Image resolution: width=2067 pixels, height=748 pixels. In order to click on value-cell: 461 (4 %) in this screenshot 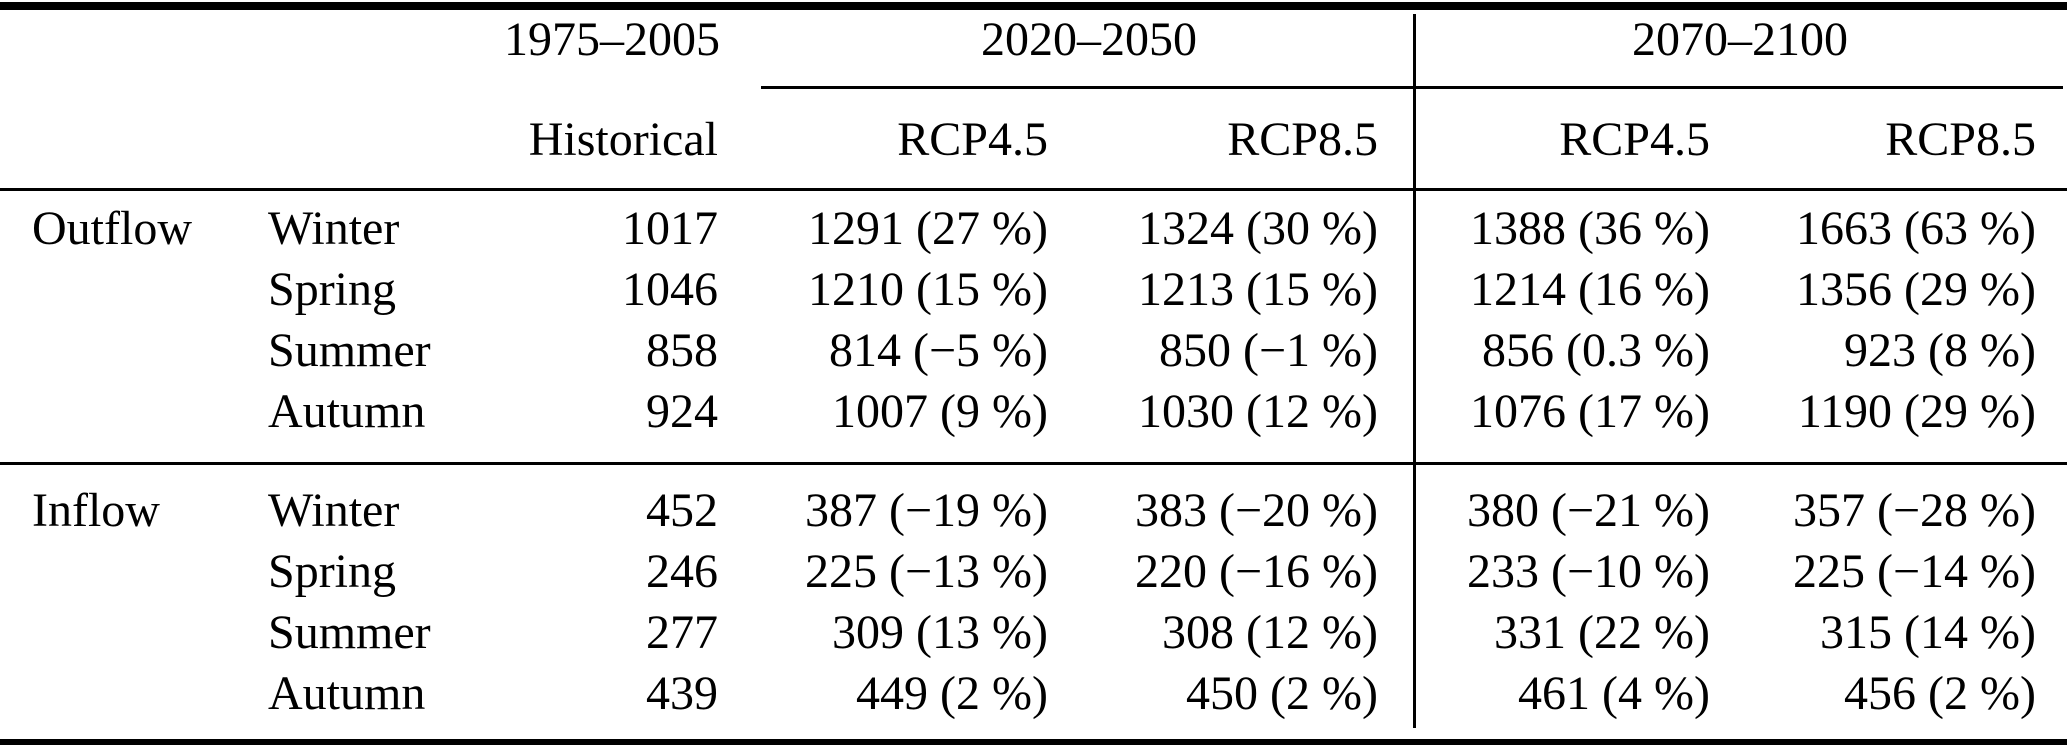, I will do `click(1614, 693)`.